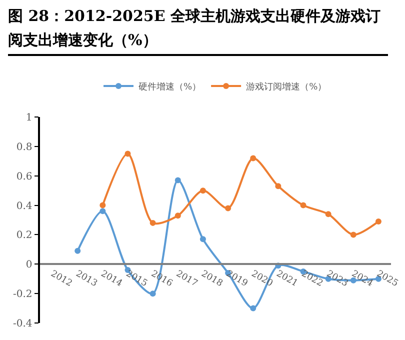 This screenshot has height=340, width=405. I want to click on y-tick-label: 0.8, so click(24, 147).